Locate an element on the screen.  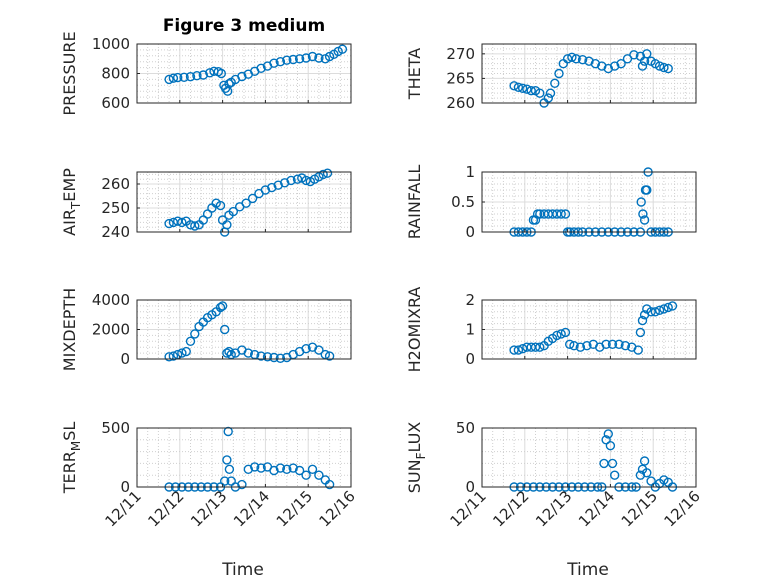
subplot-theta: 260 265 270 THETA is located at coordinates (551, 77).